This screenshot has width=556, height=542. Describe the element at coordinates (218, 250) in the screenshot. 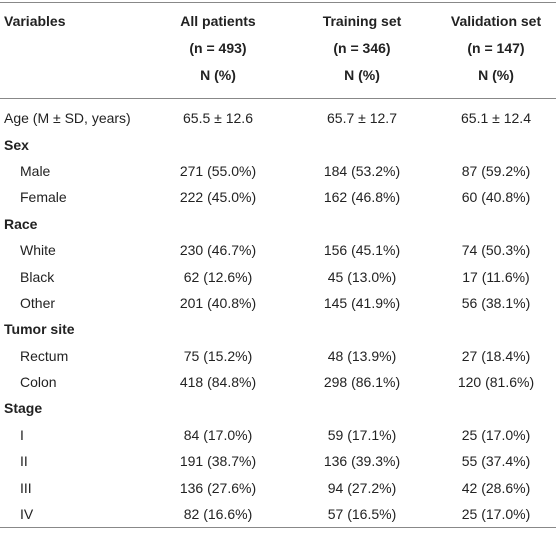

I see `value-cell: 230 (46.7%)` at that location.